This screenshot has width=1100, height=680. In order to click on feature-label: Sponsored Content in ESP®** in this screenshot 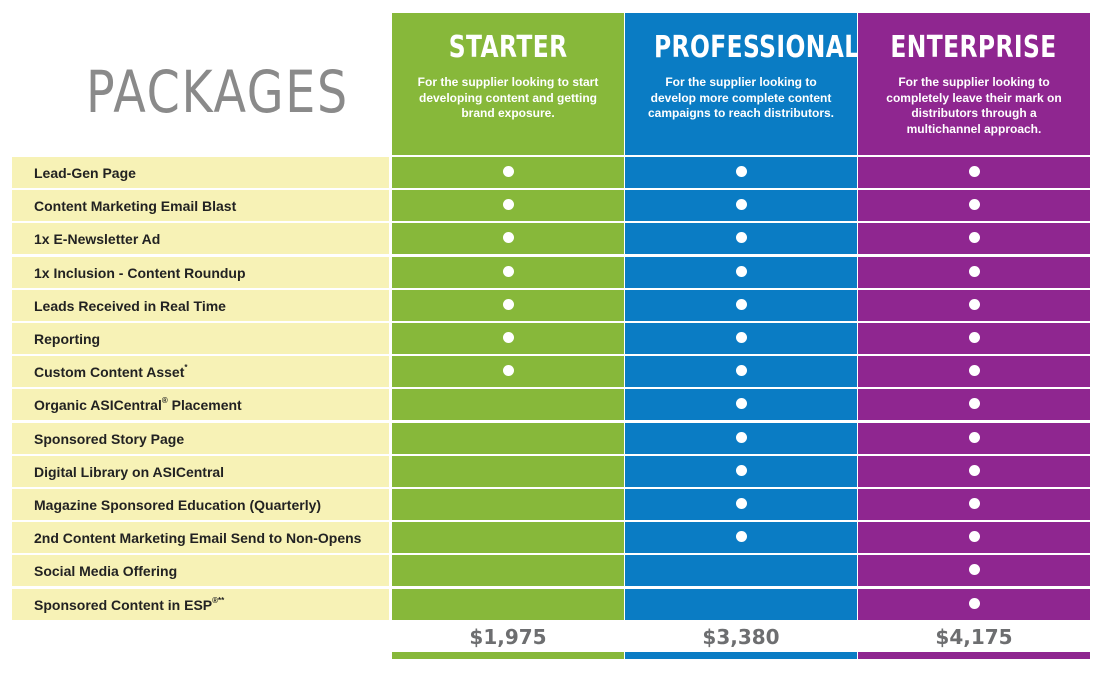, I will do `click(200, 604)`.